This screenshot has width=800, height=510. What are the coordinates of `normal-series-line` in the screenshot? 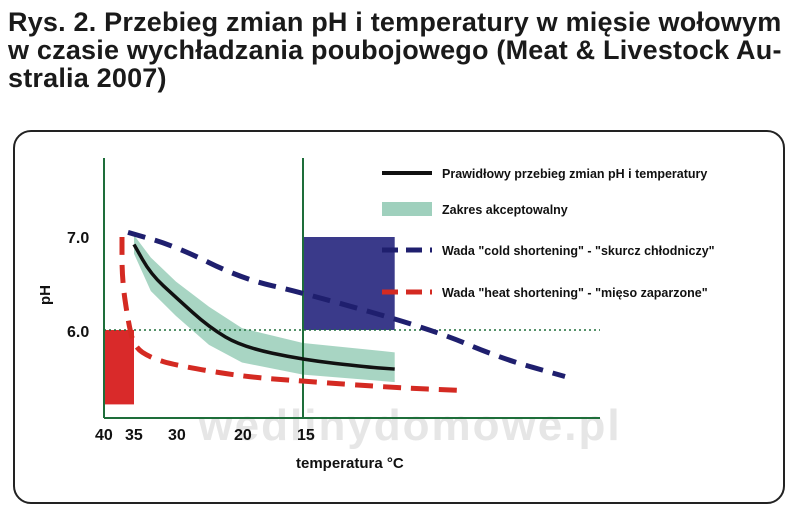 It's located at (263, 307).